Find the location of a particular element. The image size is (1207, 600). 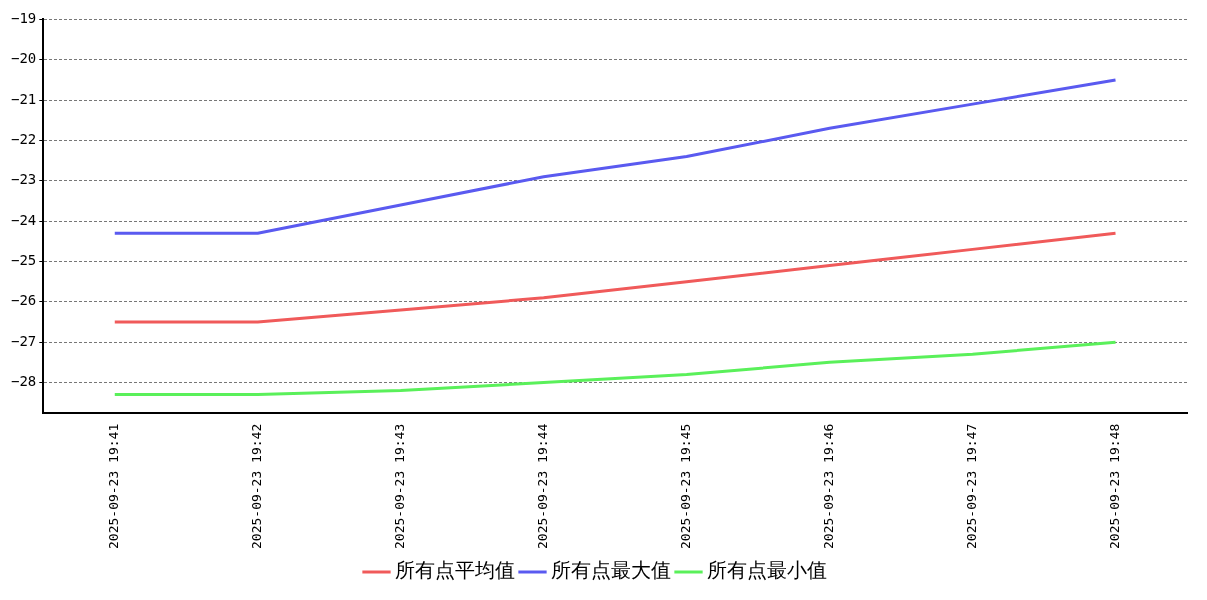

y-tick-label: −24 is located at coordinates (23, 219).